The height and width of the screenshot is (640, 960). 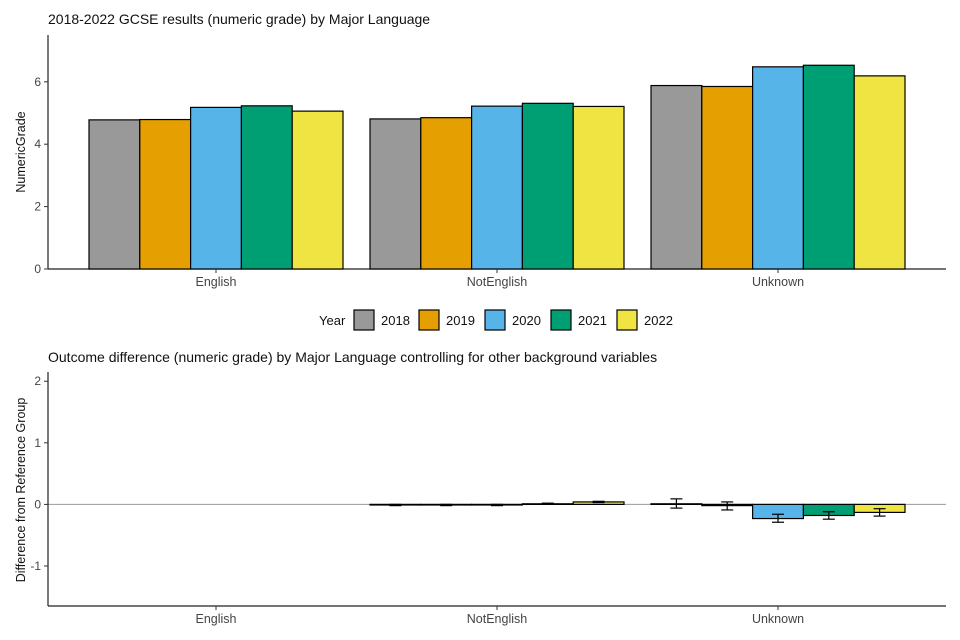 What do you see at coordinates (879, 172) in the screenshot?
I see `c1-bar-2022-Unknown` at bounding box center [879, 172].